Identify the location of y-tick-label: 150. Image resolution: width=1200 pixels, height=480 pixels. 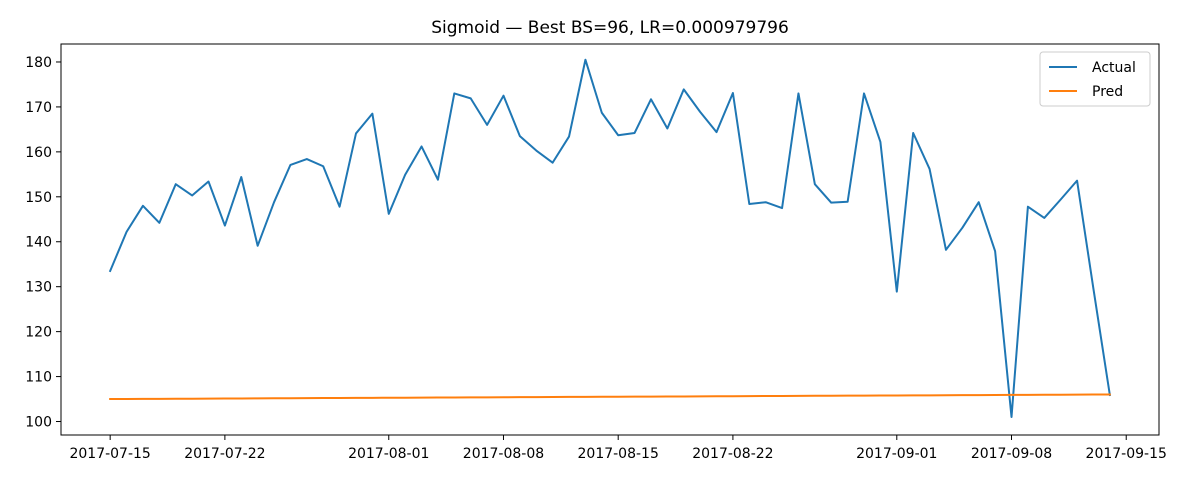
(38, 198).